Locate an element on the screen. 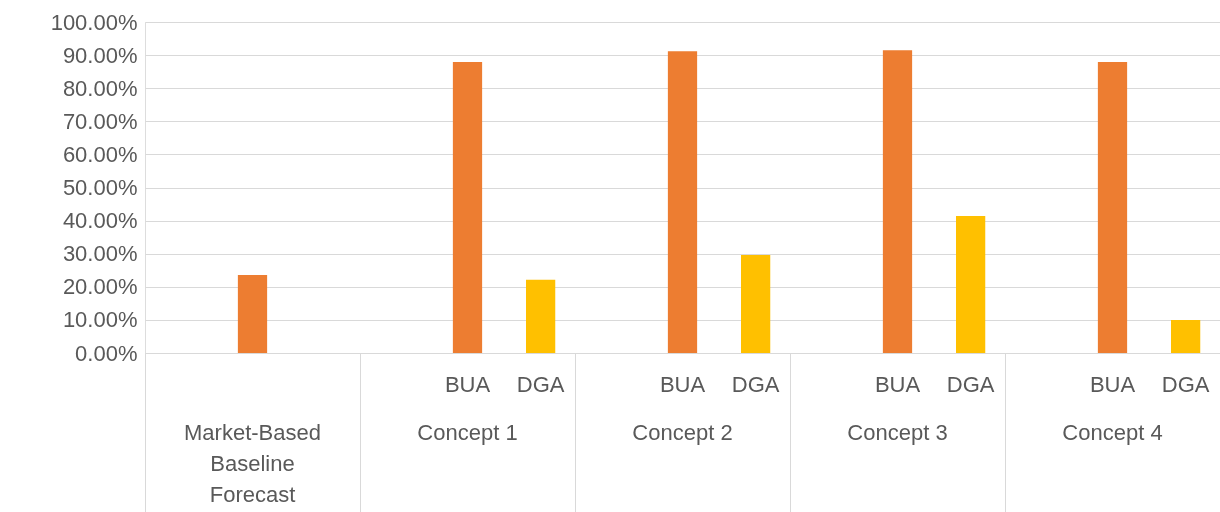  x-tick-label: Concept 1 is located at coordinates (467, 432).